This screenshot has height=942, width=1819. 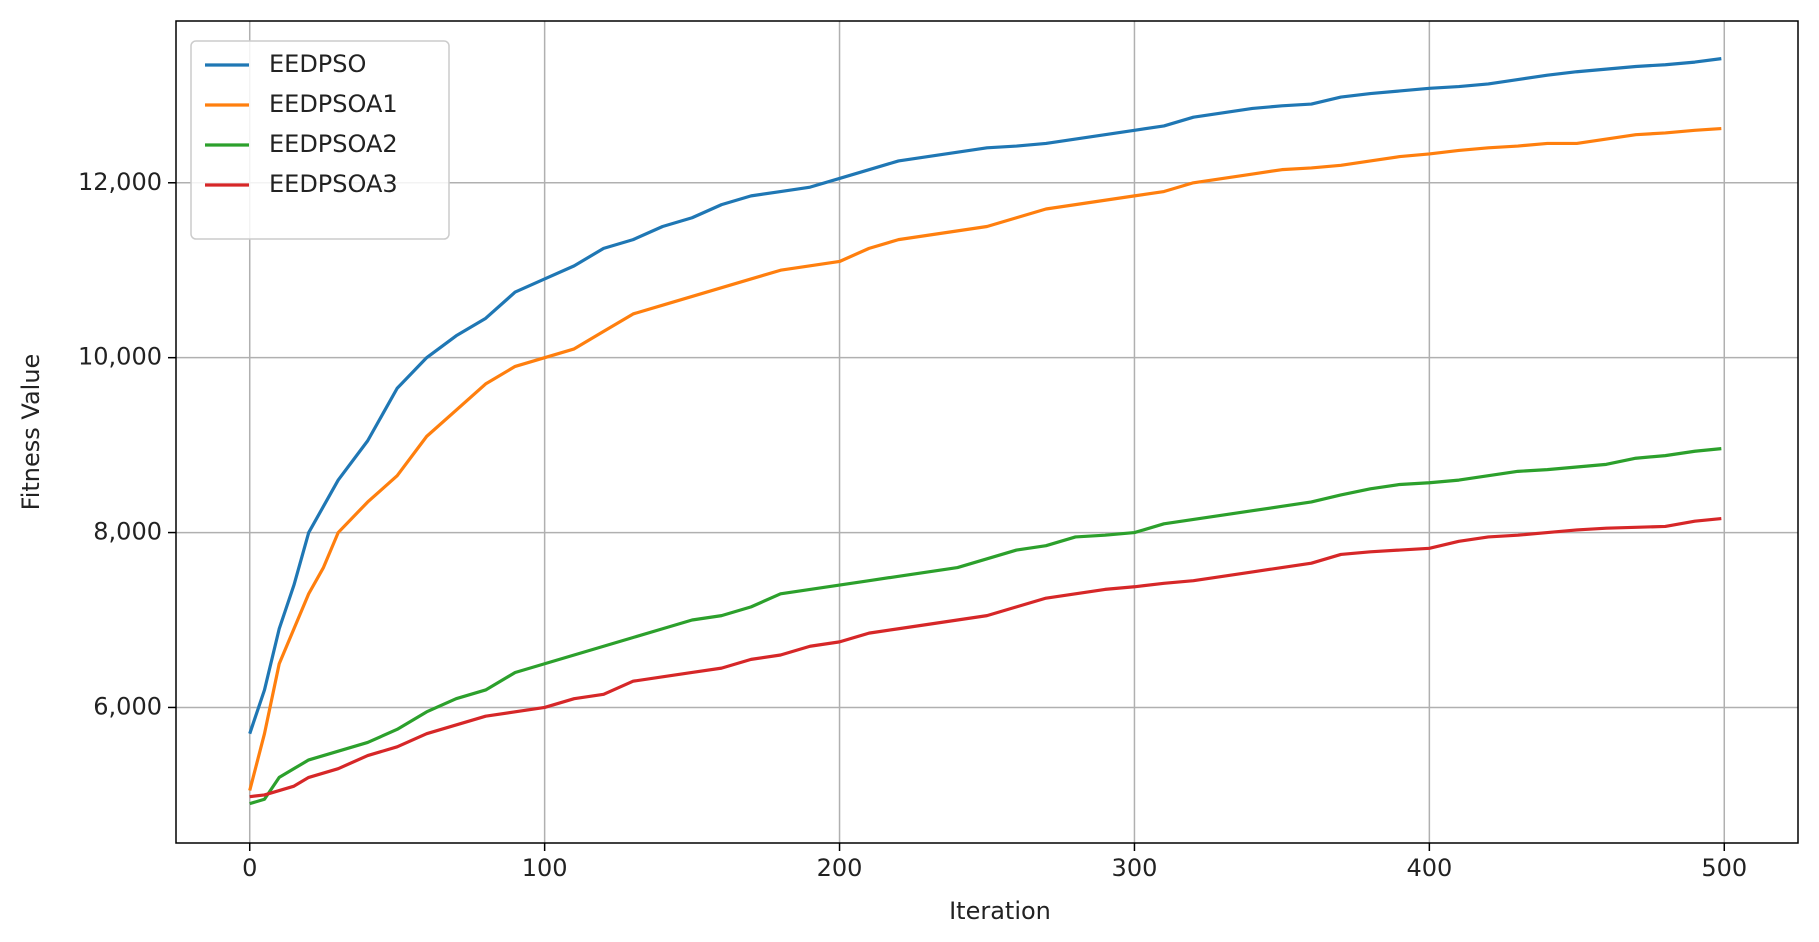 I want to click on x-tick-label: 200, so click(x=840, y=868).